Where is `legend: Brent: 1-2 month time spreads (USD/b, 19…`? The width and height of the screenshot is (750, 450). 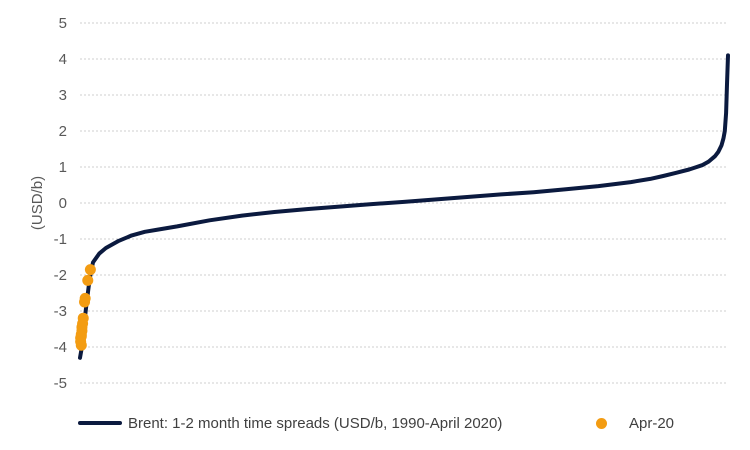 legend: Brent: 1-2 month time spreads (USD/b, 19… is located at coordinates (398, 423).